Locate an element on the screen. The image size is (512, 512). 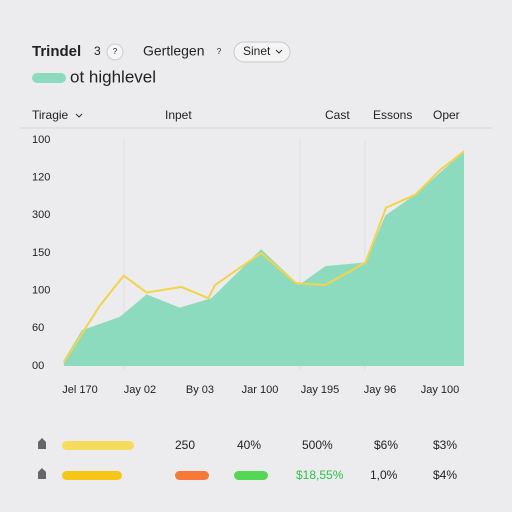
title: Trindel is located at coordinates (56, 51).